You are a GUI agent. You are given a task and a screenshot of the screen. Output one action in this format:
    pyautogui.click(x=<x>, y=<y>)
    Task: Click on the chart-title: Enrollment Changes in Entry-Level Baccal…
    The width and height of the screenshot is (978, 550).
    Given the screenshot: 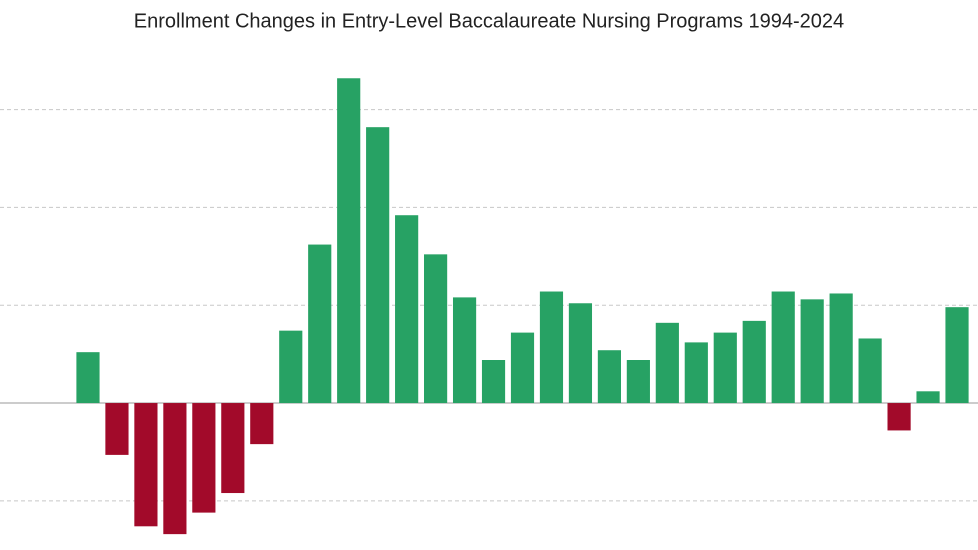 What is the action you would take?
    pyautogui.click(x=489, y=21)
    